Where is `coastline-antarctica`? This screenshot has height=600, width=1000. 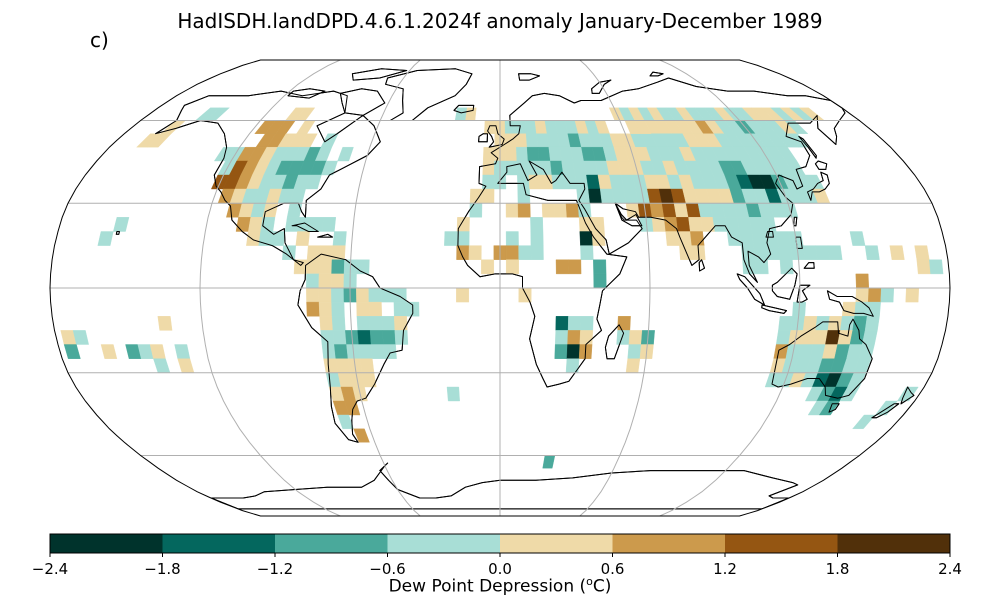 coastline-antarctica is located at coordinates (504, 486).